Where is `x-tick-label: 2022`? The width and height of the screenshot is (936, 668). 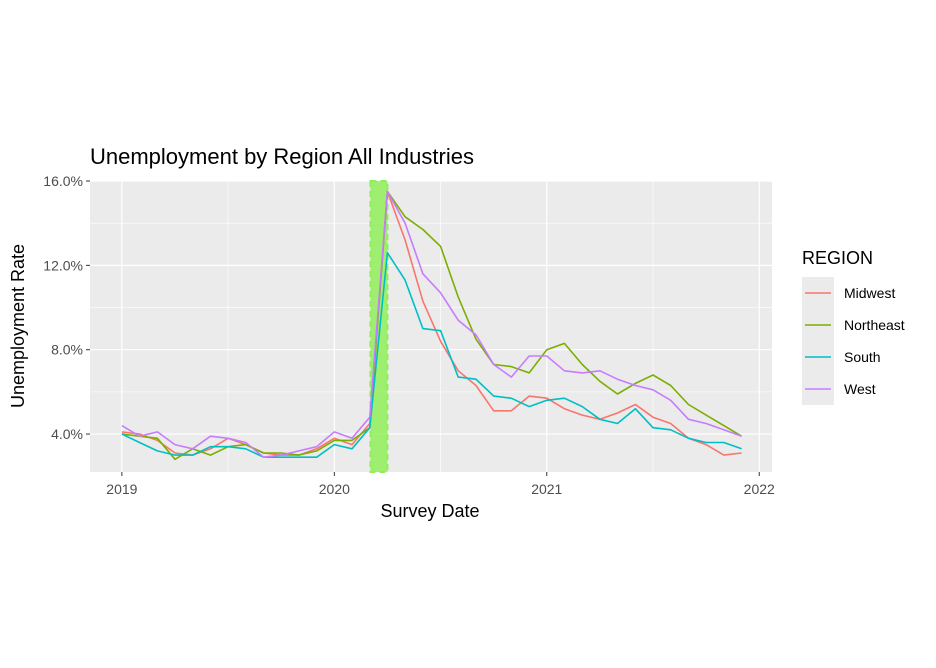 x-tick-label: 2022 is located at coordinates (759, 489).